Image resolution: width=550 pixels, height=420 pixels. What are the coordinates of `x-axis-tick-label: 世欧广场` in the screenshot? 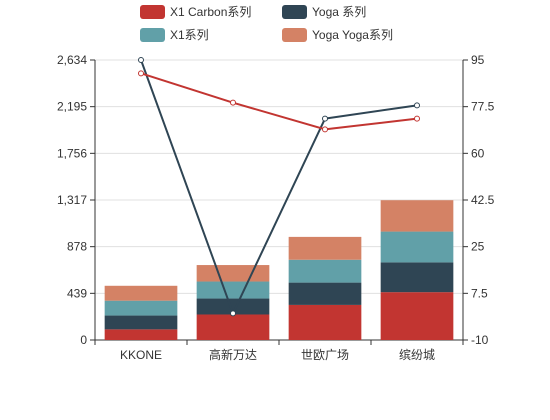 It's located at (325, 355).